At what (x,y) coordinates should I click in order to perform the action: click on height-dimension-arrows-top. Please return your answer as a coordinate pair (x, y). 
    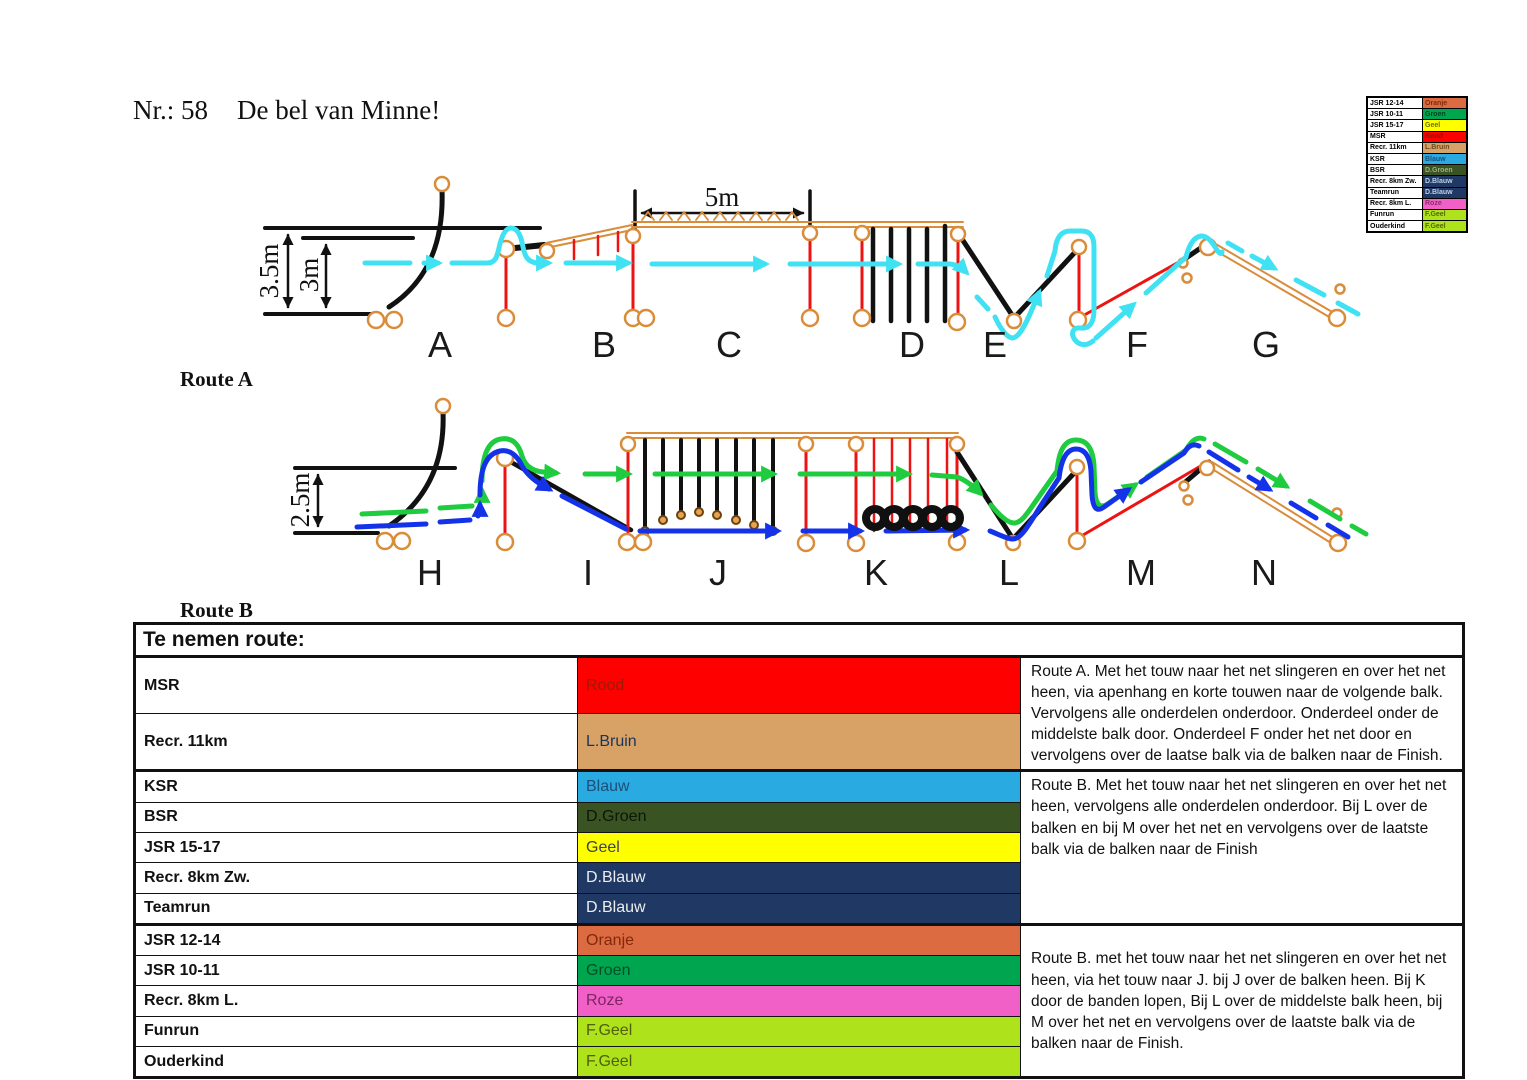
    Looking at the image, I should click on (307, 271).